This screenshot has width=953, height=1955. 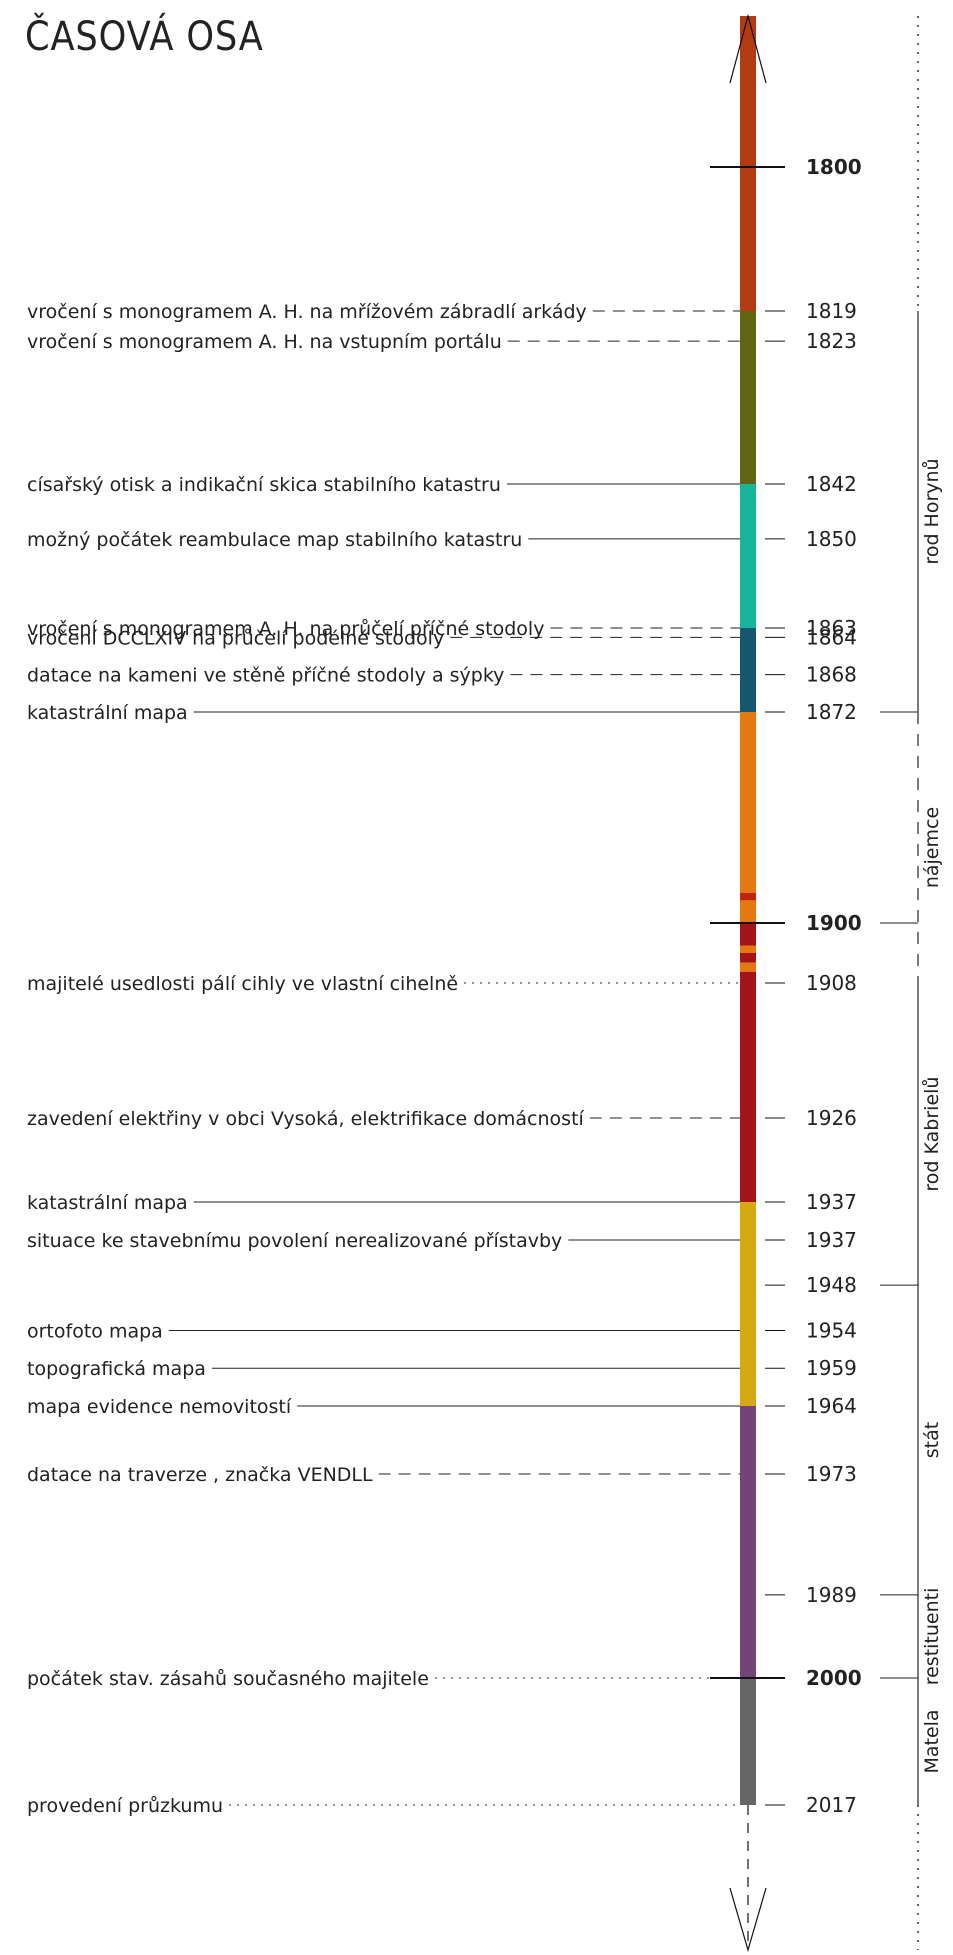 I want to click on year-label: 1908, so click(x=831, y=983).